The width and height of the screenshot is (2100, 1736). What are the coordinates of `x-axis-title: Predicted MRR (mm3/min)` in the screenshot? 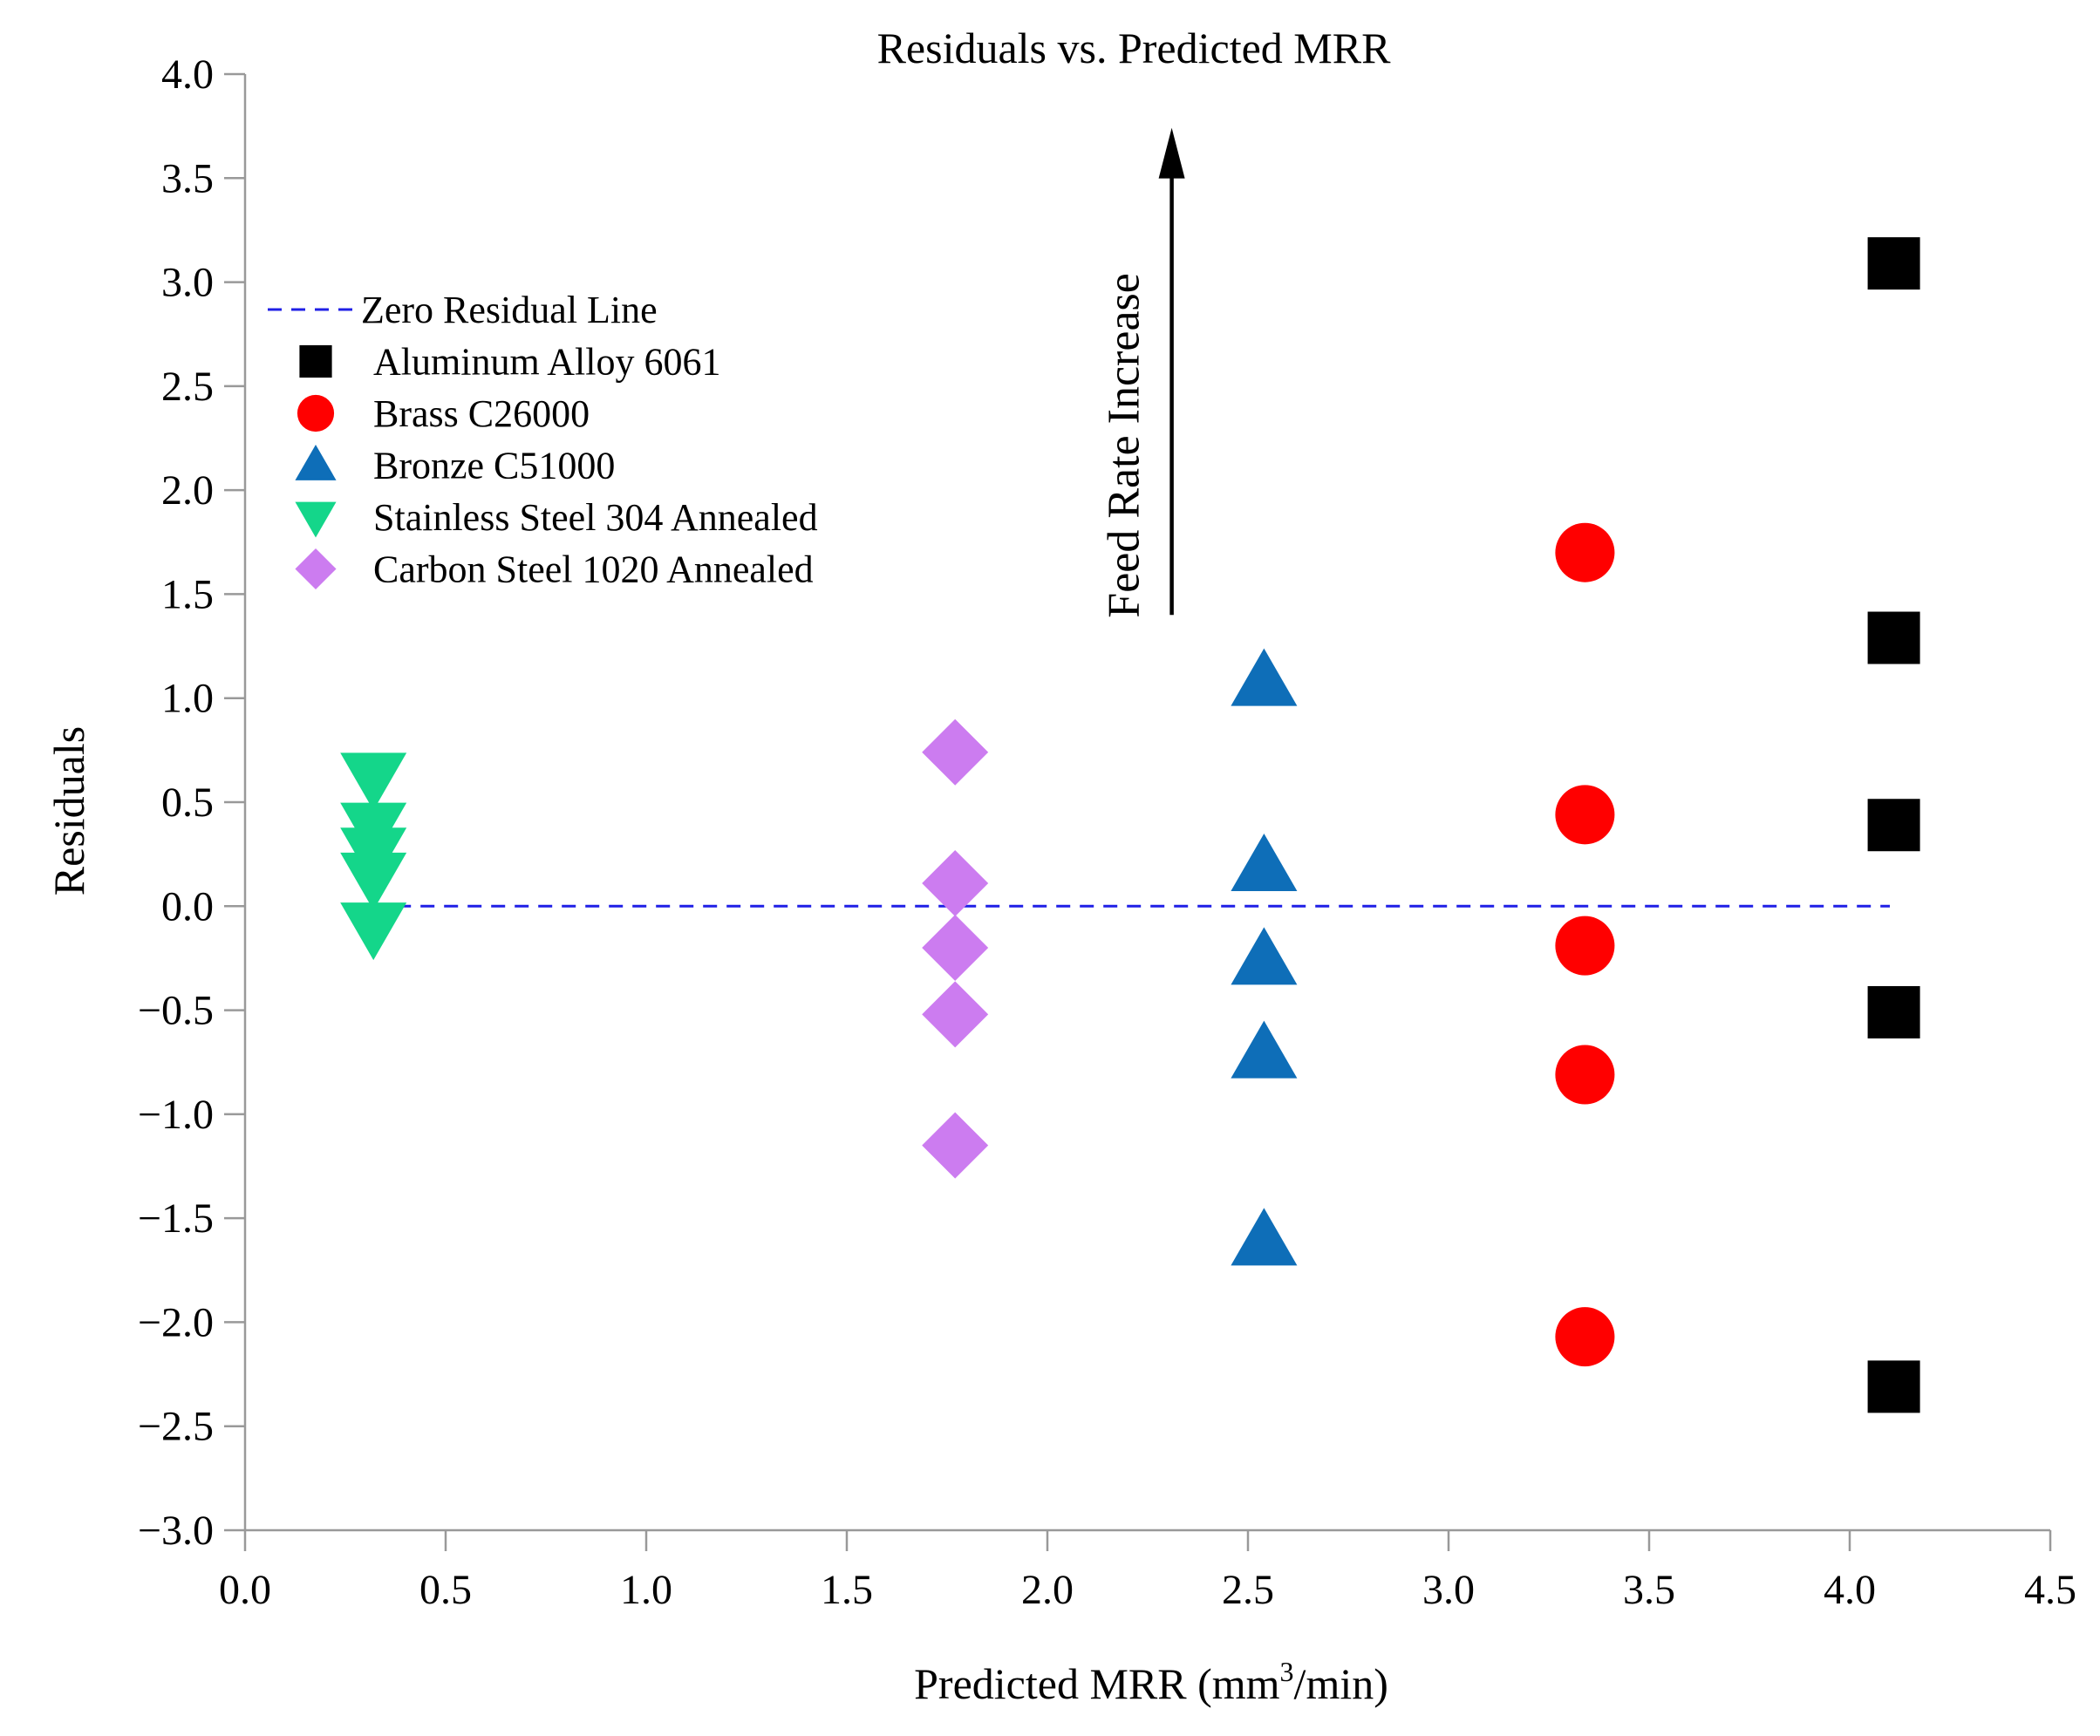 It's located at (1151, 1682).